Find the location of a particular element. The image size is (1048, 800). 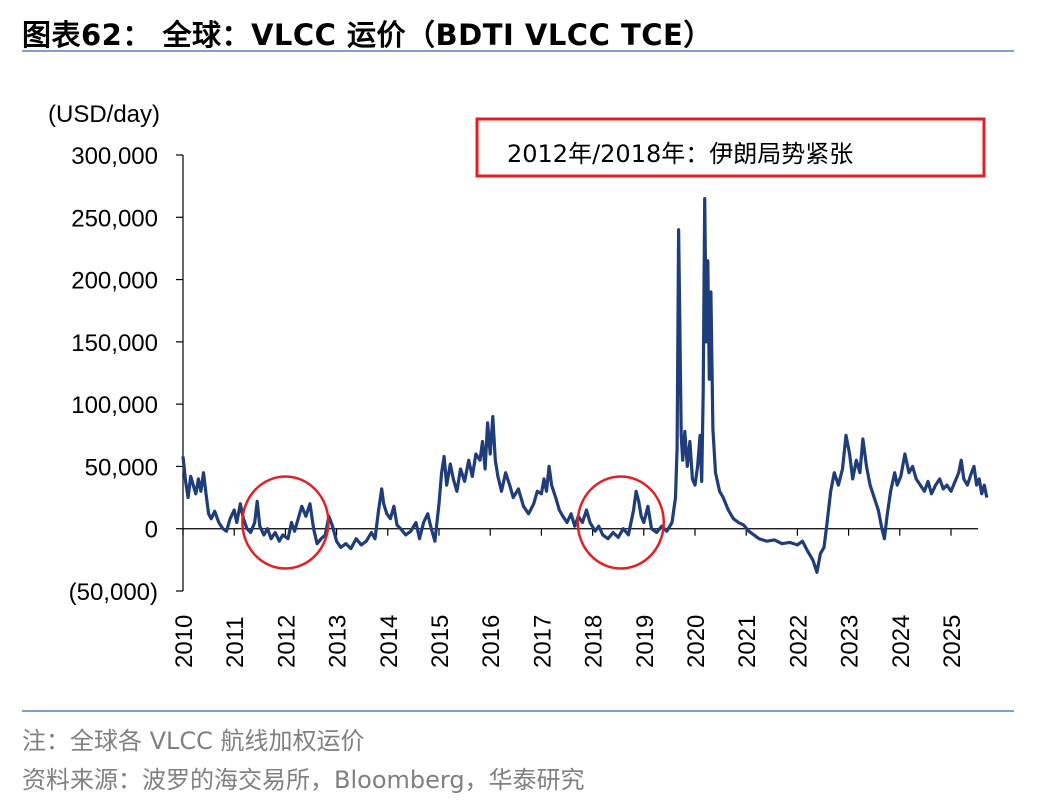

x-tick-label: 2017 is located at coordinates (542, 641).